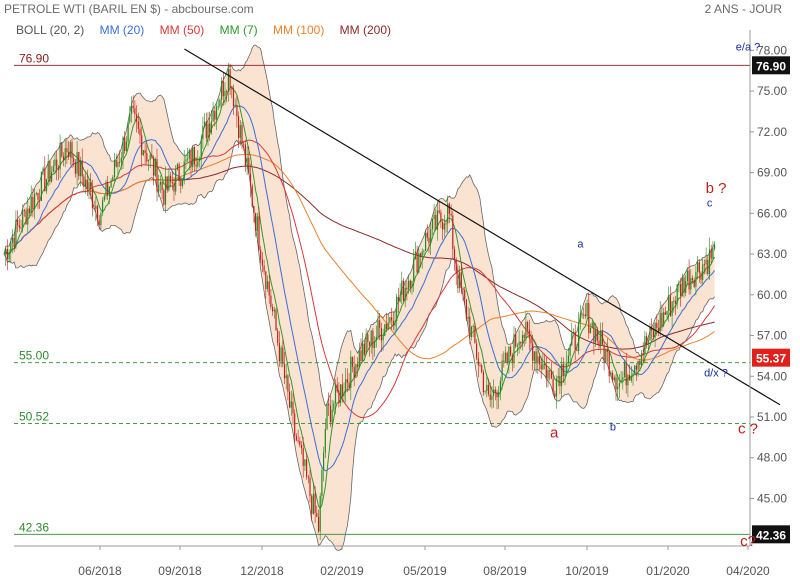 The height and width of the screenshot is (580, 800). What do you see at coordinates (772, 91) in the screenshot?
I see `y-tick-label: 75.00` at bounding box center [772, 91].